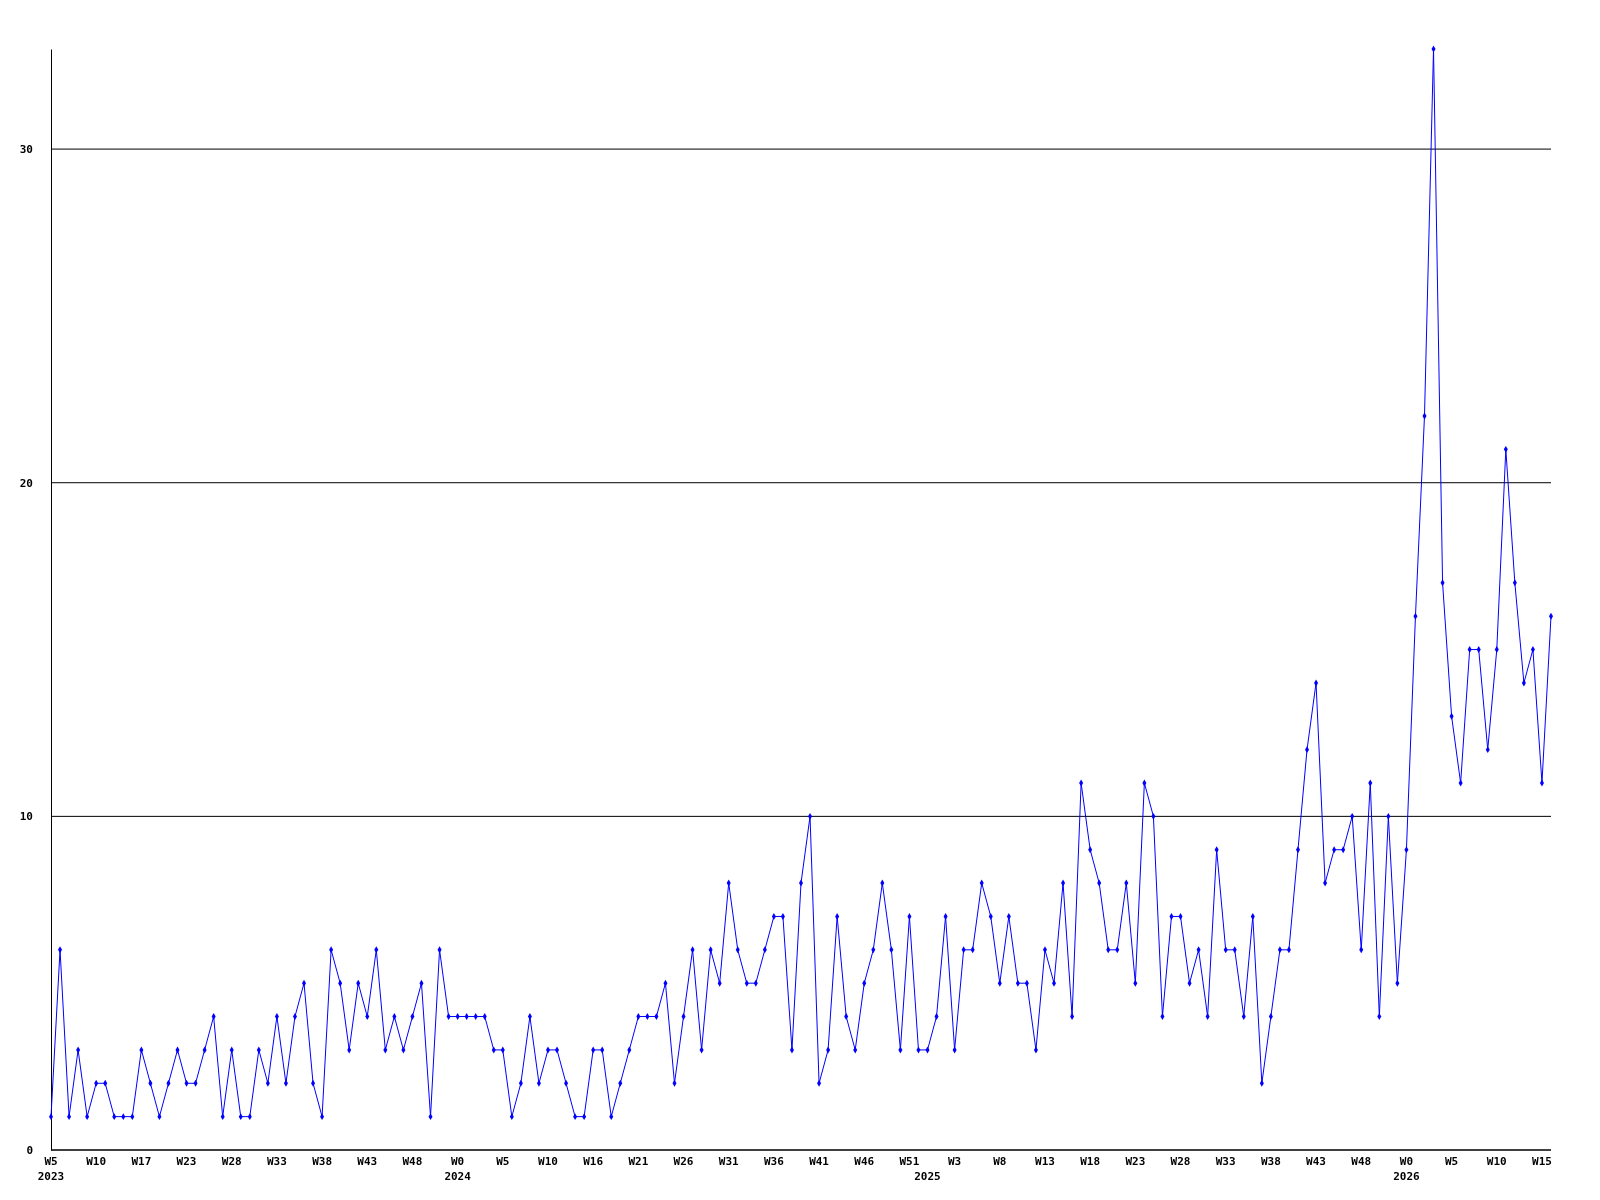 Image resolution: width=1600 pixels, height=1200 pixels. I want to click on y-tick-label: 20, so click(26, 483).